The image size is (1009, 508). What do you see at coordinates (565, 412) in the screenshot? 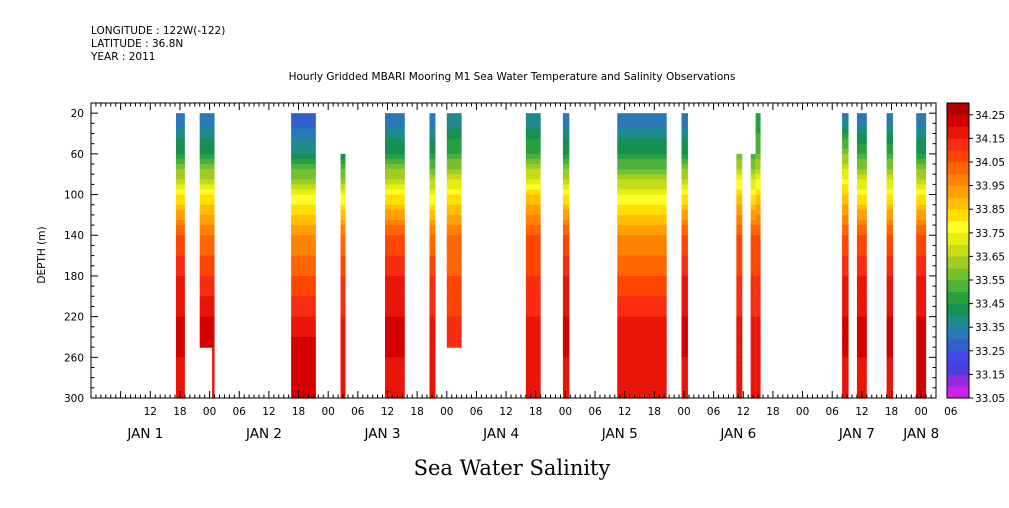
I see `x-tick-label: 00` at bounding box center [565, 412].